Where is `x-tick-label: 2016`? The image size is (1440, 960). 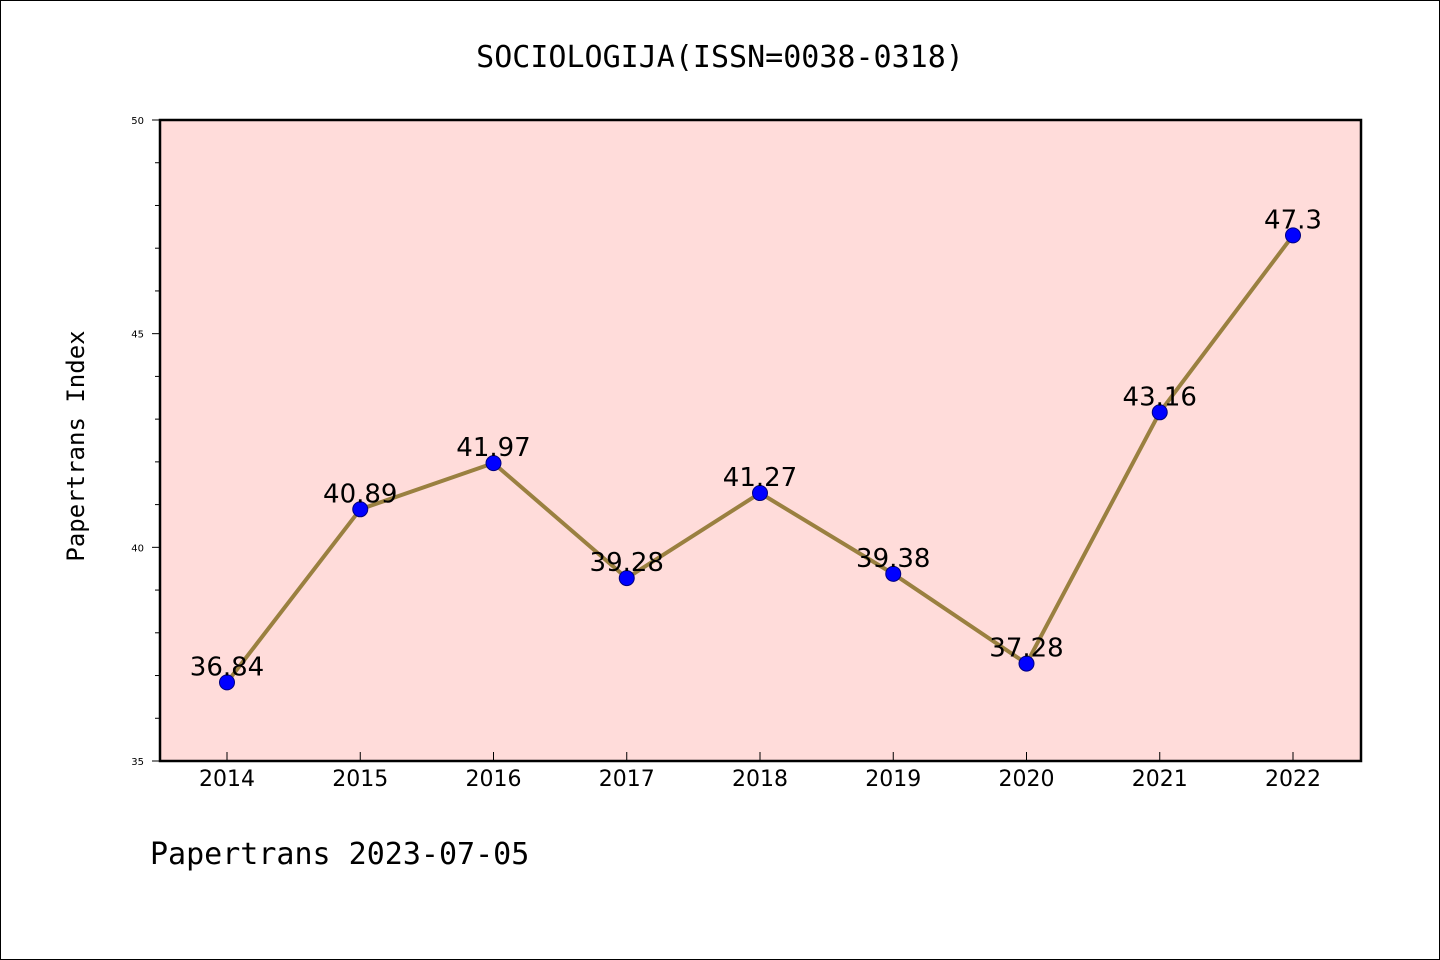 x-tick-label: 2016 is located at coordinates (494, 779).